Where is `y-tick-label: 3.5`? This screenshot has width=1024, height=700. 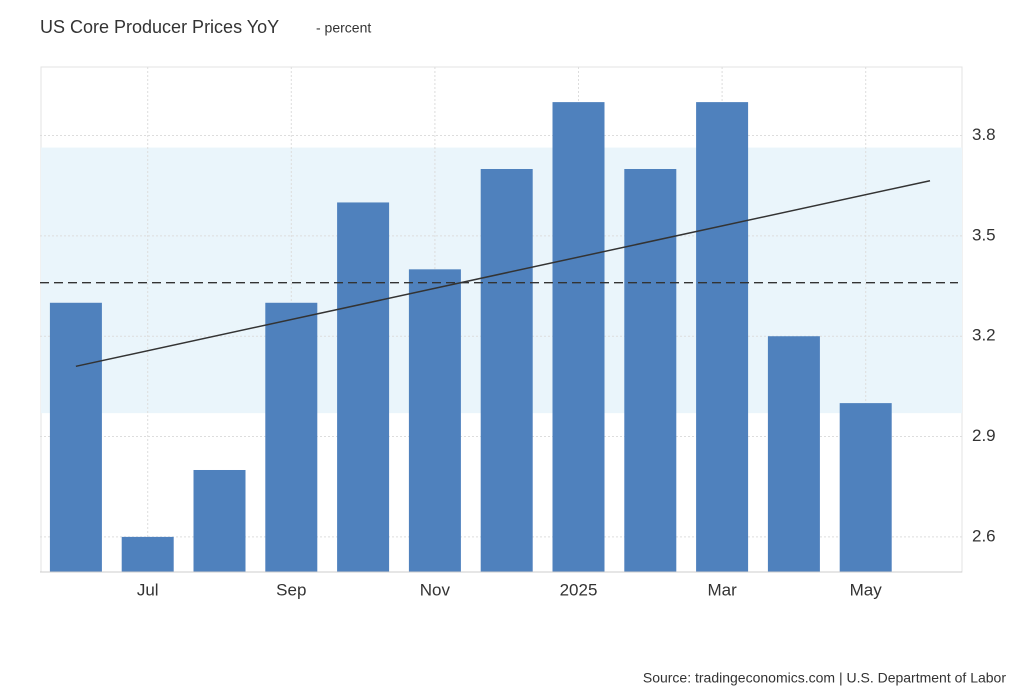
y-tick-label: 3.5 is located at coordinates (984, 234).